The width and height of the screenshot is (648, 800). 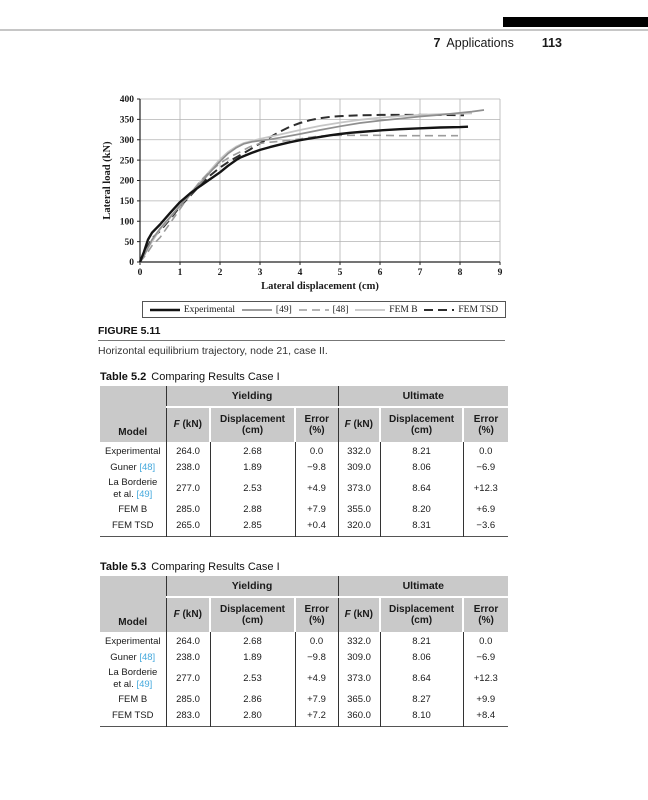 What do you see at coordinates (252, 679) in the screenshot?
I see `value-cell: 2.53` at bounding box center [252, 679].